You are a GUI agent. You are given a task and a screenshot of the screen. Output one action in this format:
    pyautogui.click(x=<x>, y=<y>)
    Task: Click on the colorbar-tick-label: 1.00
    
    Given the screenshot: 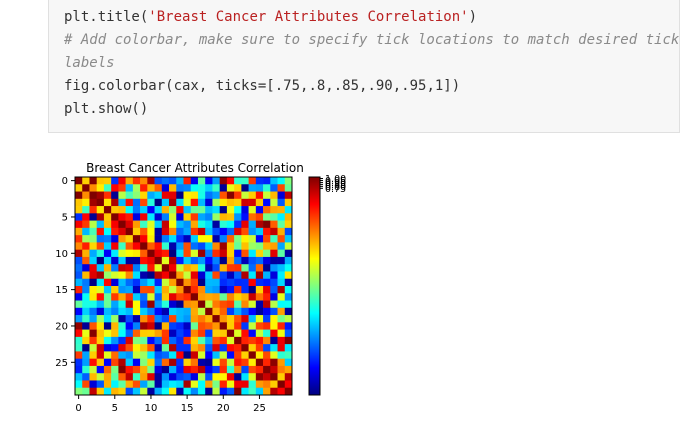 What is the action you would take?
    pyautogui.click(x=335, y=179)
    